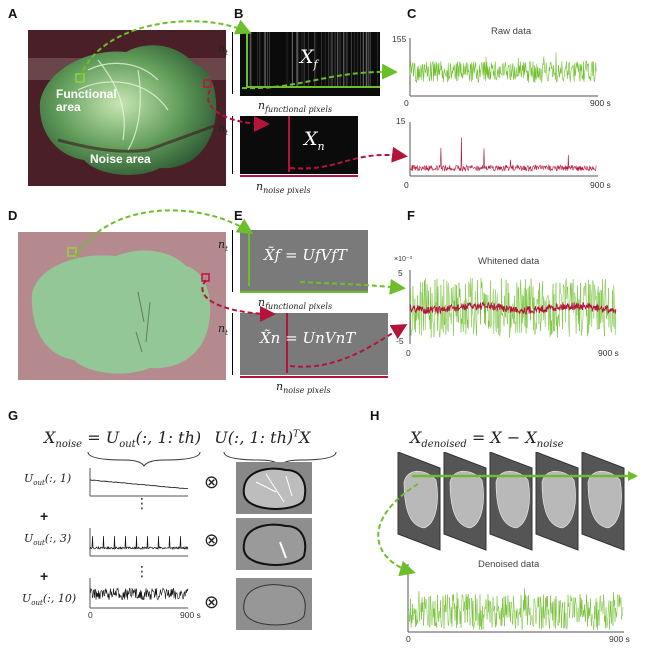 The height and width of the screenshot is (655, 650). I want to click on vertical-dots-1: ⋮, so click(142, 504).